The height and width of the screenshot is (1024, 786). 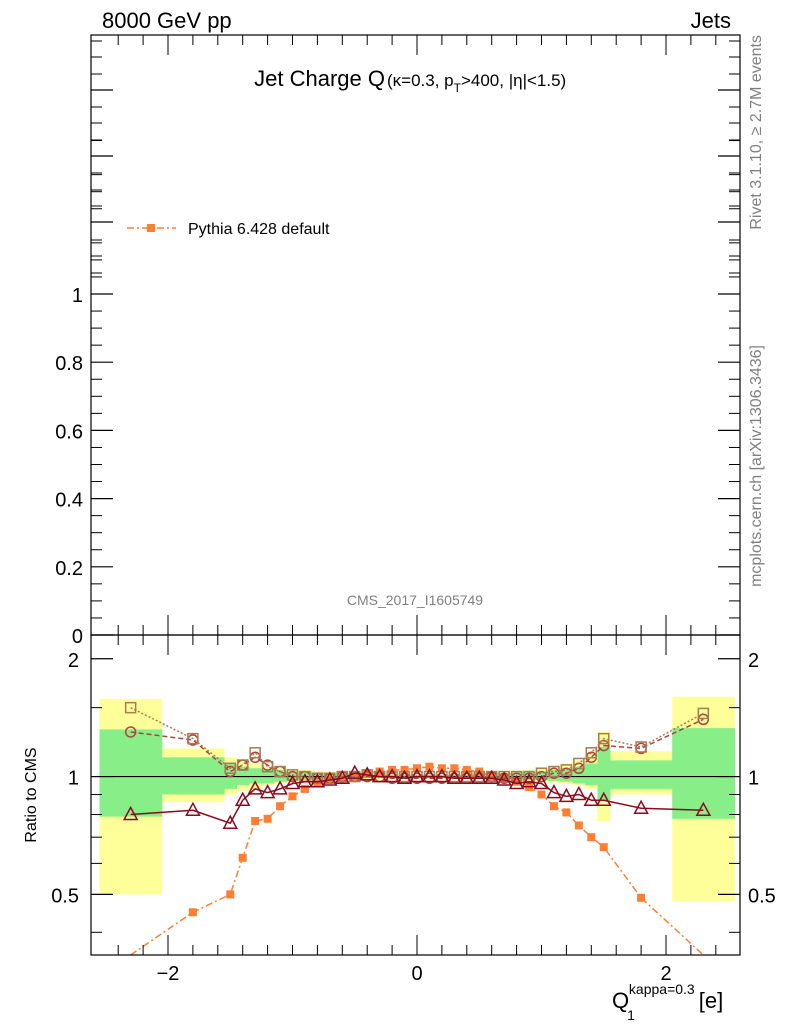 I want to click on mcplots-label: mcplots.cern.ch [arXiv:1306.3436], so click(x=756, y=466).